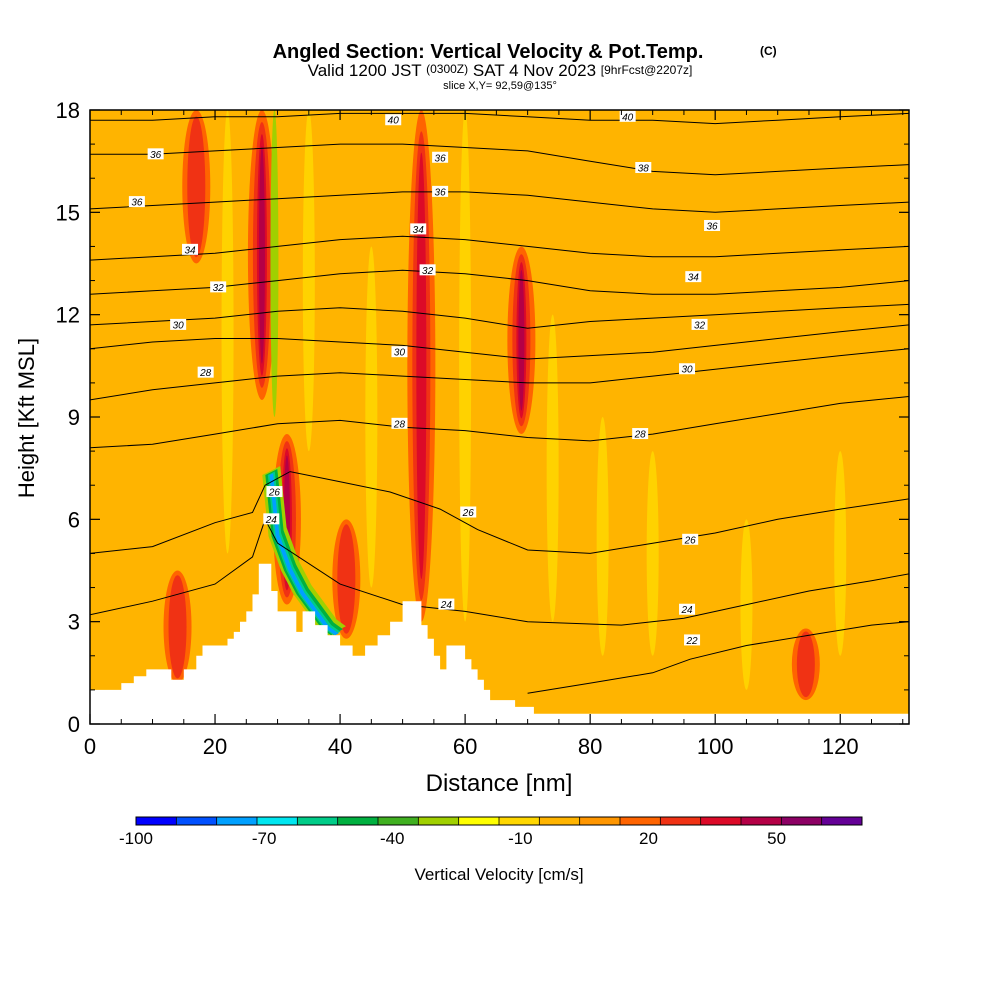 This screenshot has width=1000, height=1000. What do you see at coordinates (500, 86) in the screenshot?
I see `slice-label: slice X,Y= 92,59@135°` at bounding box center [500, 86].